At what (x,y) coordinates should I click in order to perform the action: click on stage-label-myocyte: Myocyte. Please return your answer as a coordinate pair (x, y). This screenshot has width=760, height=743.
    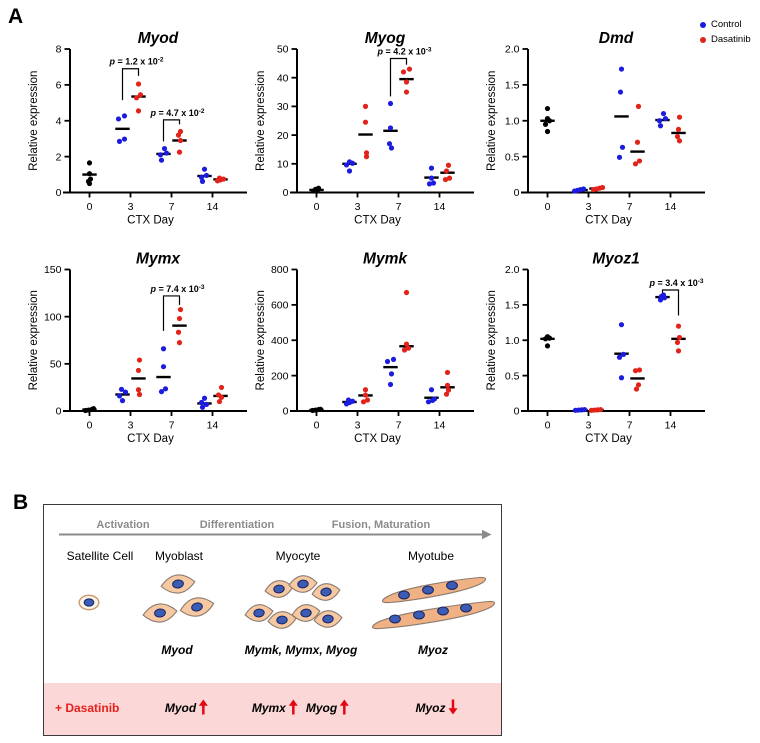
    Looking at the image, I should click on (298, 556).